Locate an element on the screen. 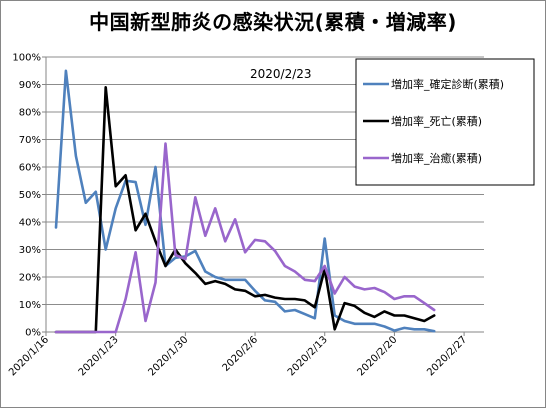  y-tick-label: 90% is located at coordinates (30, 85).